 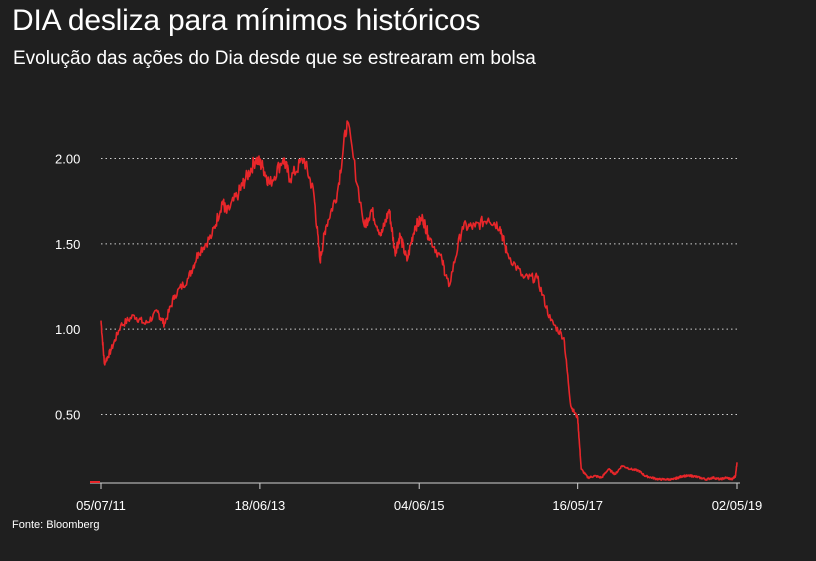 What do you see at coordinates (67, 415) in the screenshot?
I see `y-tick-label: 0.50` at bounding box center [67, 415].